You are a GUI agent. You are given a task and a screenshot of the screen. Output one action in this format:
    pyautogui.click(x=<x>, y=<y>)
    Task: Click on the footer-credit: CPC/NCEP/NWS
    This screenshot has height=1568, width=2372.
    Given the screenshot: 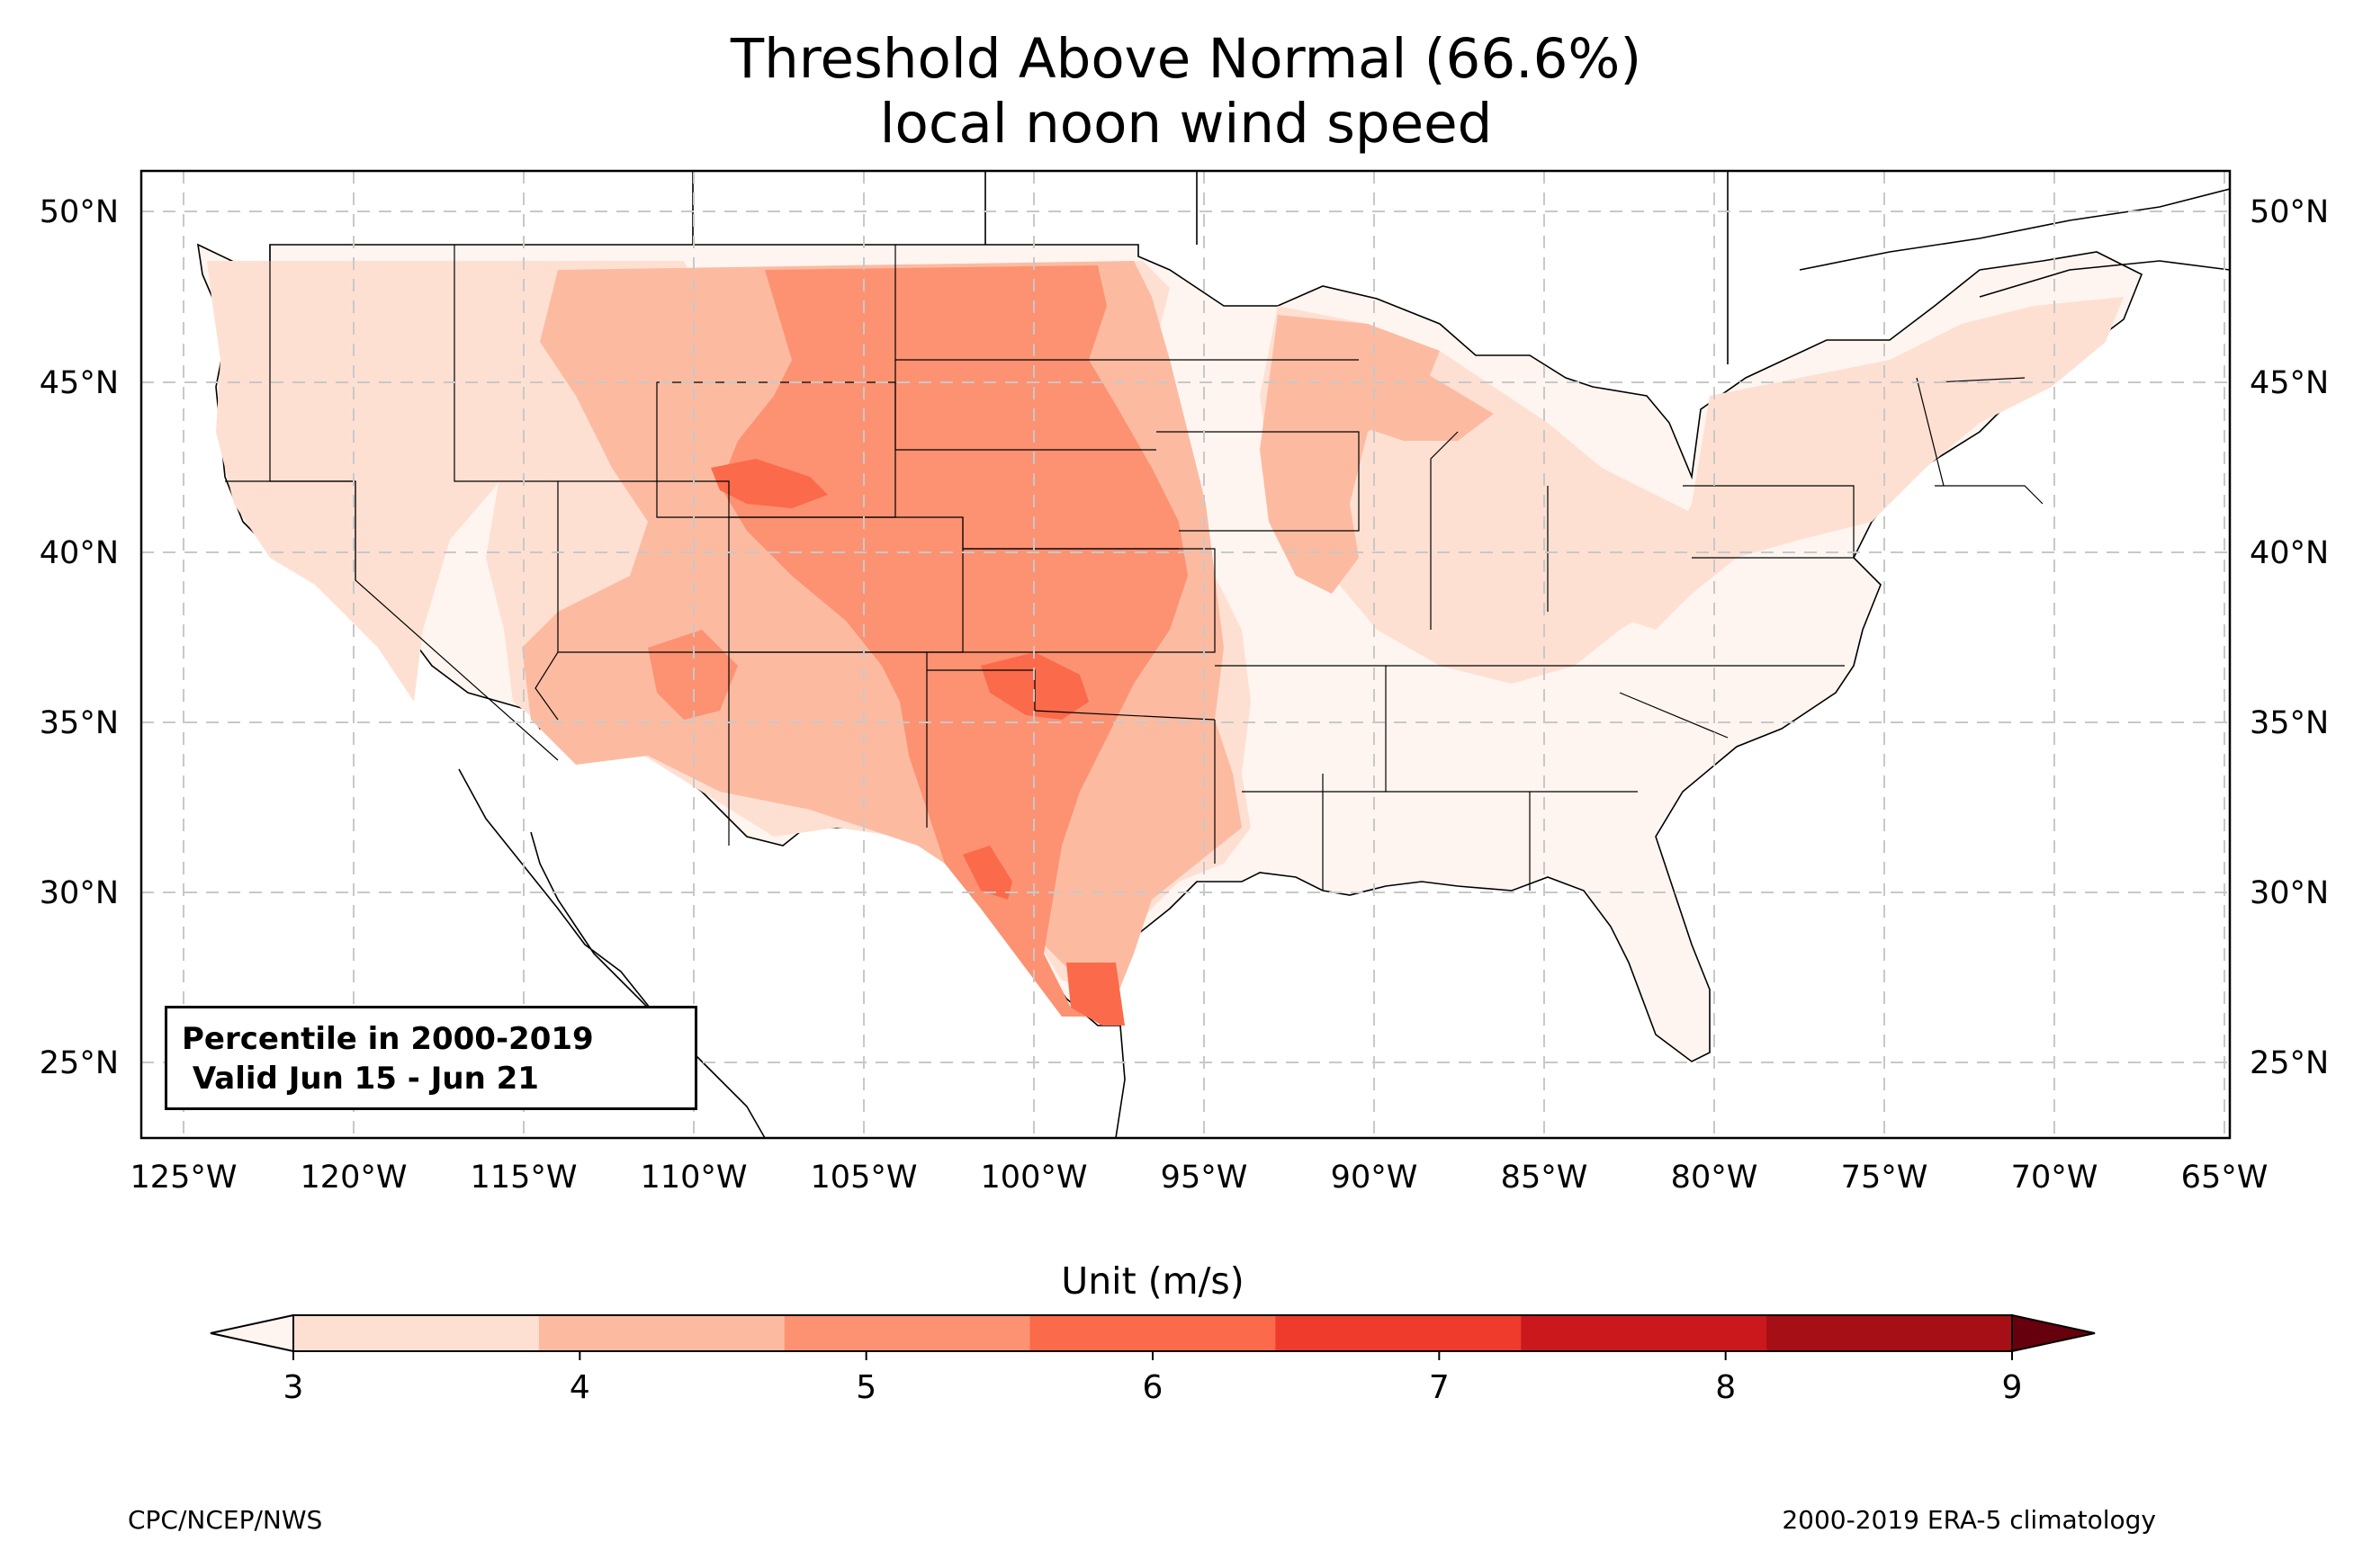 What is the action you would take?
    pyautogui.click(x=225, y=1520)
    